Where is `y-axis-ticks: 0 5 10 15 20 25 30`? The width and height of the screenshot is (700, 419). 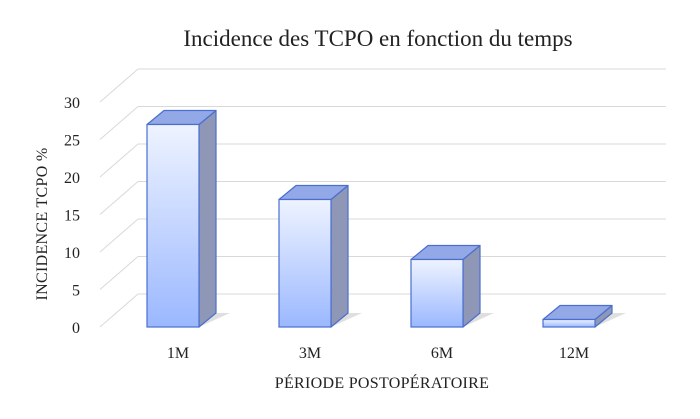
y-axis-ticks: 0 5 10 15 20 25 30 is located at coordinates (72, 216).